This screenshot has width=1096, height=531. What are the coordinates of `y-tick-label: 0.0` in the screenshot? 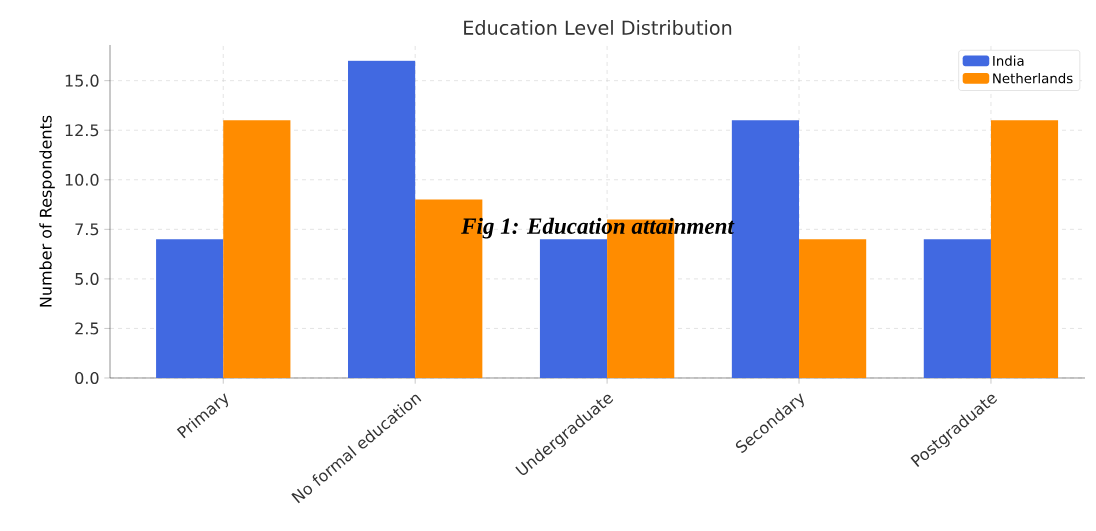 It's located at (87, 378).